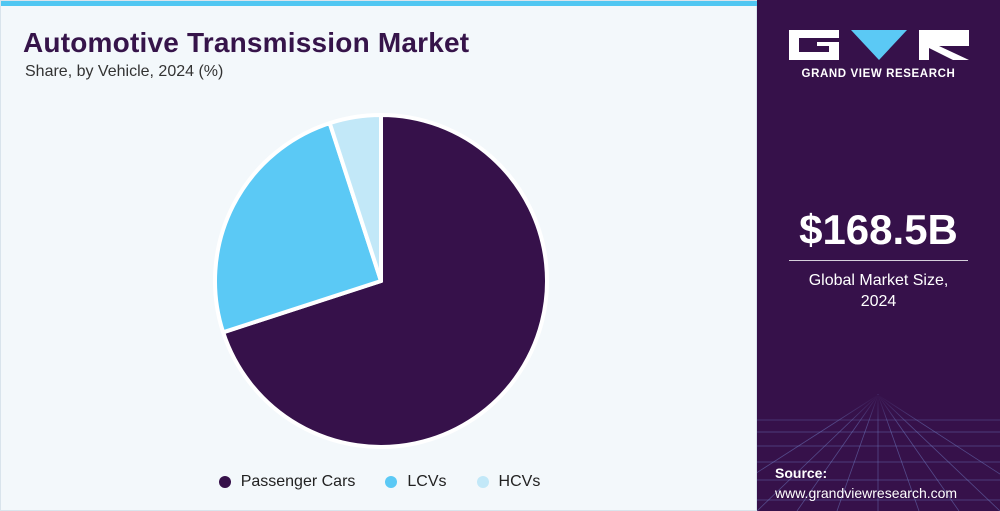 The image size is (1000, 511). Describe the element at coordinates (246, 42) in the screenshot. I see `chart-title: Automotive Transmission Market` at that location.